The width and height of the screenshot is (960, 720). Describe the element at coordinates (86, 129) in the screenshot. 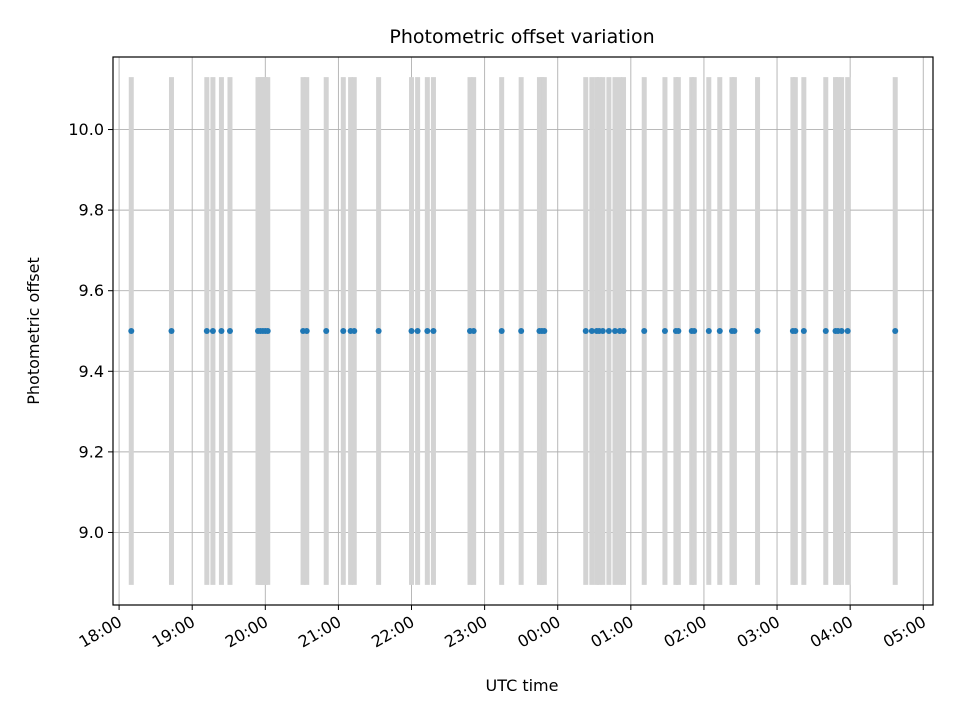

I see `y-tick-label: 10.0` at that location.